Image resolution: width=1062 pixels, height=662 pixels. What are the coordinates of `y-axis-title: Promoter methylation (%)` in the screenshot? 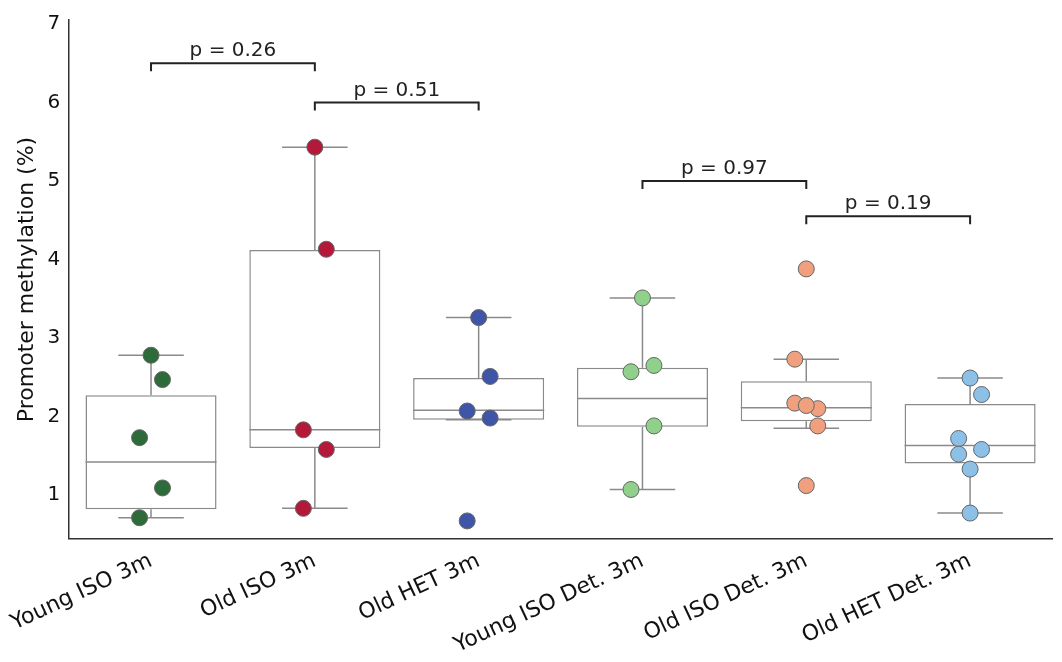 It's located at (25, 279).